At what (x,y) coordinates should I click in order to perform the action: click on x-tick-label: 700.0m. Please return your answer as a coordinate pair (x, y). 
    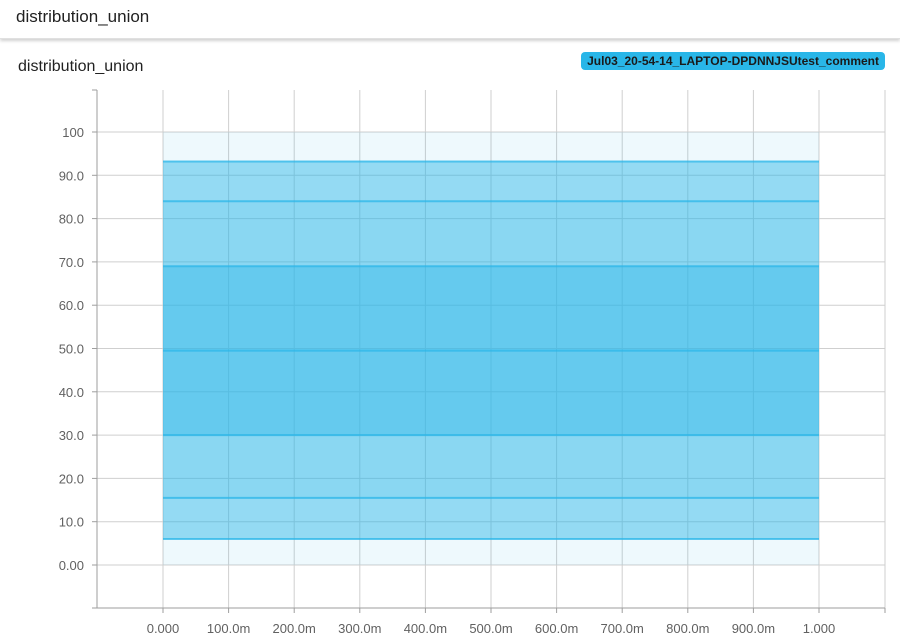
    Looking at the image, I should click on (622, 628).